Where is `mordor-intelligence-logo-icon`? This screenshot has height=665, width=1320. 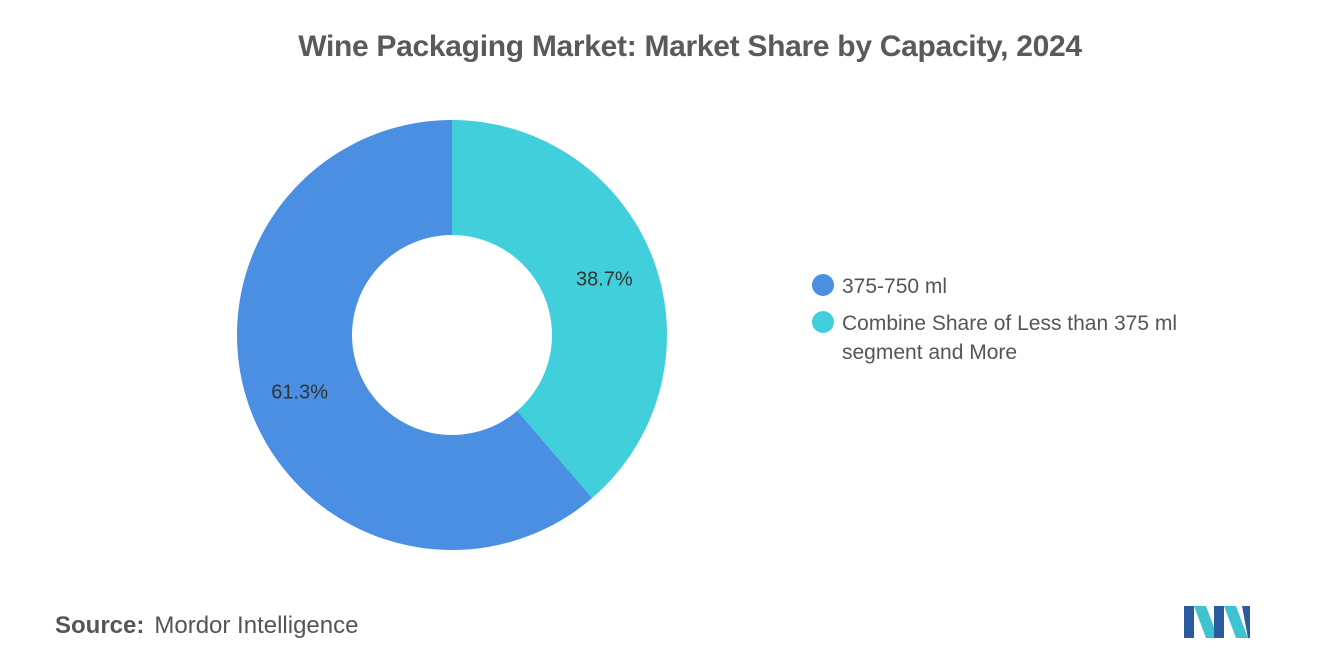
mordor-intelligence-logo-icon is located at coordinates (1217, 622).